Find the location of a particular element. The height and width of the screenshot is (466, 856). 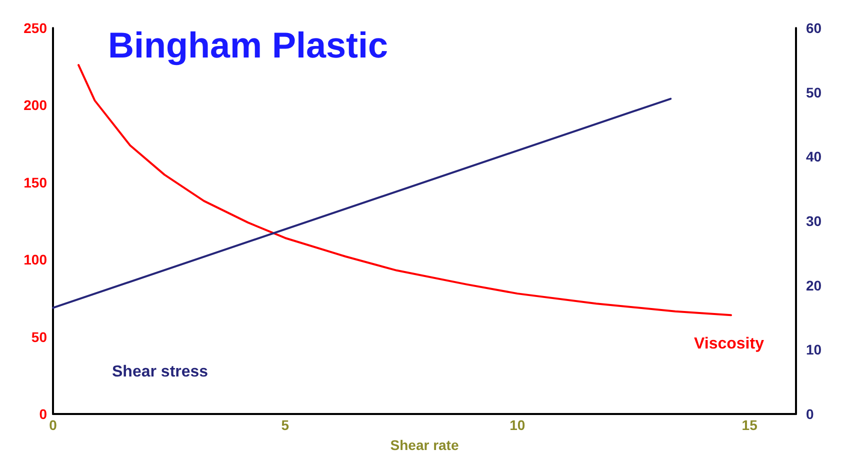

y-tick-label: 150 is located at coordinates (36, 182).